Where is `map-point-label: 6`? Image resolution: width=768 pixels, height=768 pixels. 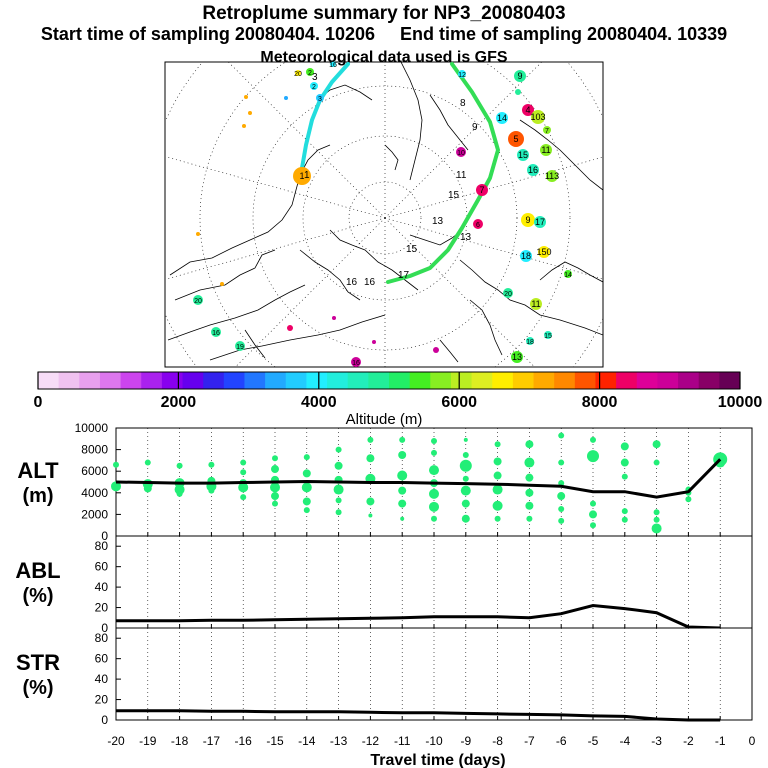
map-point-label: 6 is located at coordinates (478, 225).